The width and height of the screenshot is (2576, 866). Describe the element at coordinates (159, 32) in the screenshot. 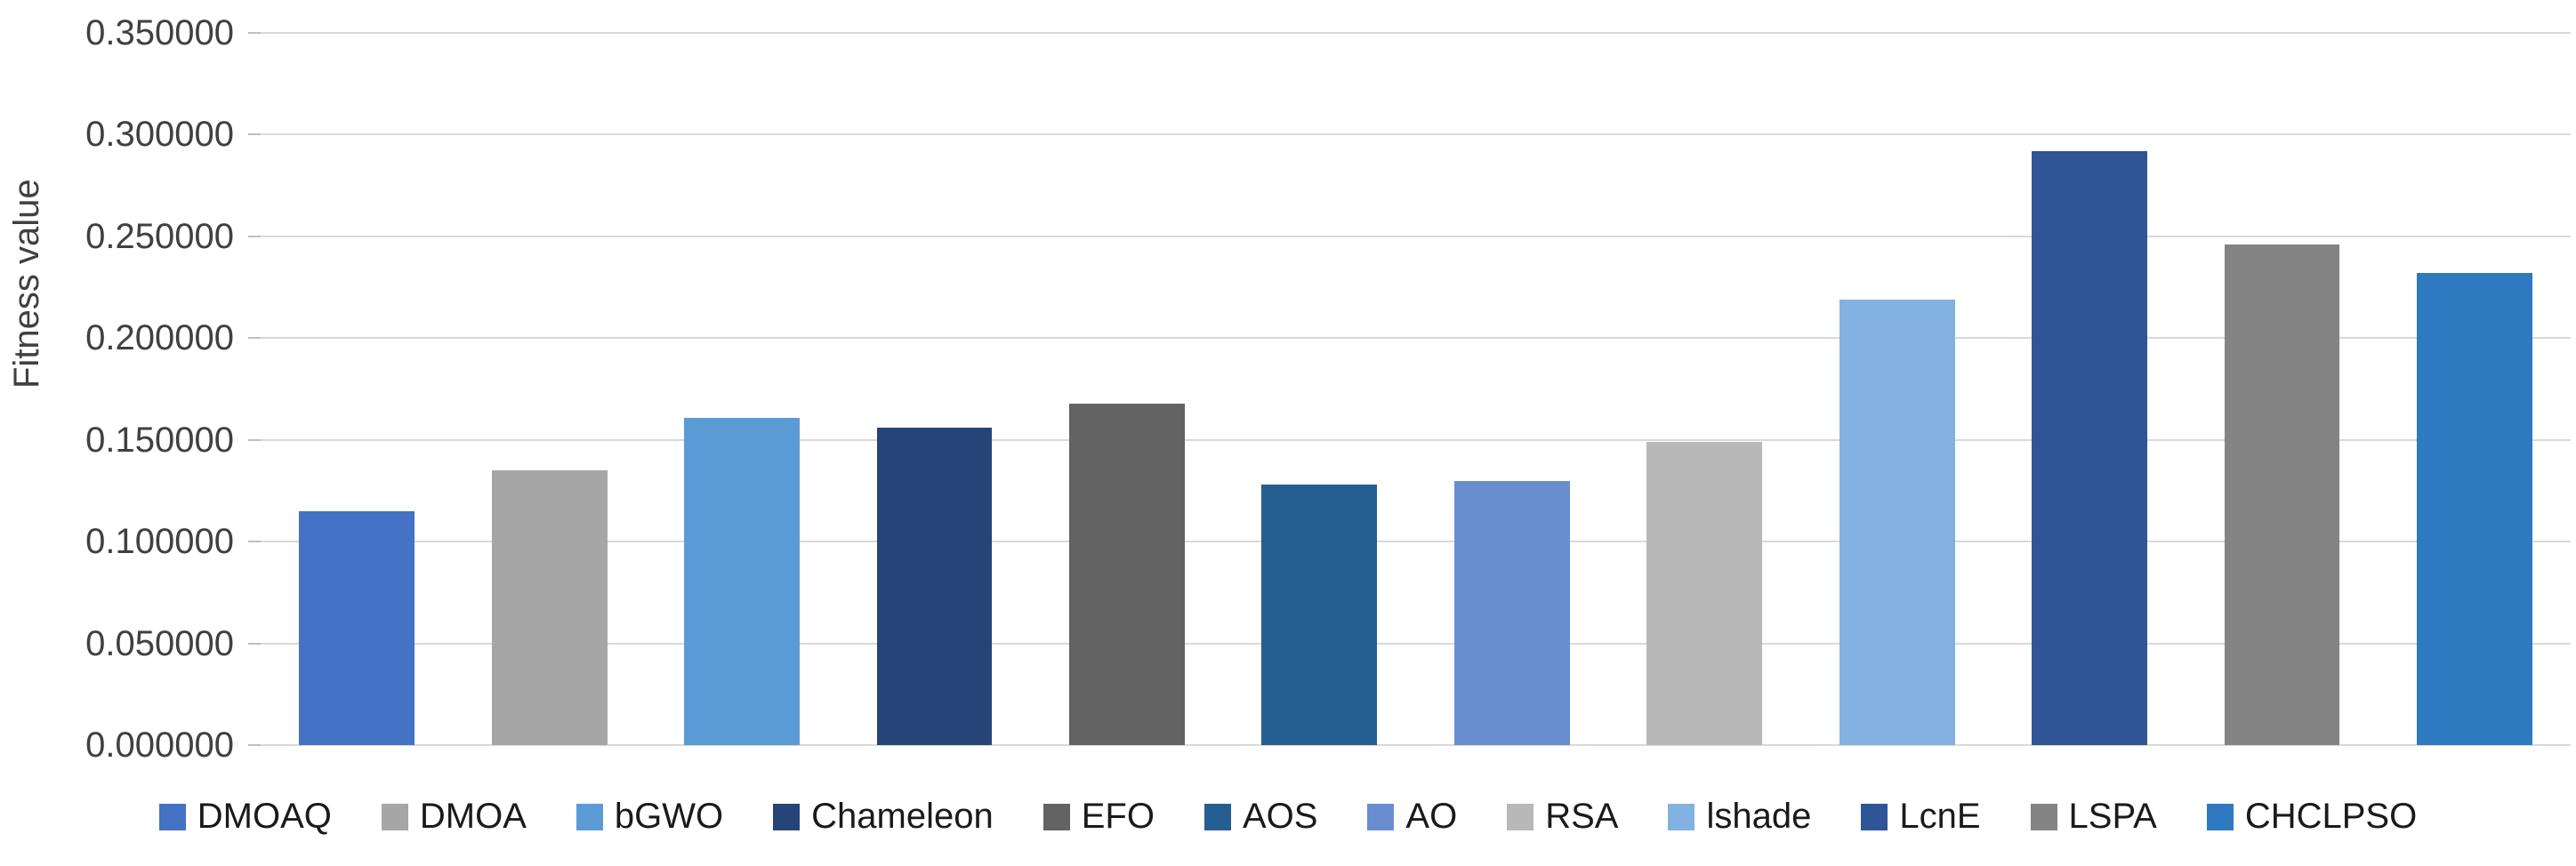

I see `y-tick-label: 0.350000` at that location.